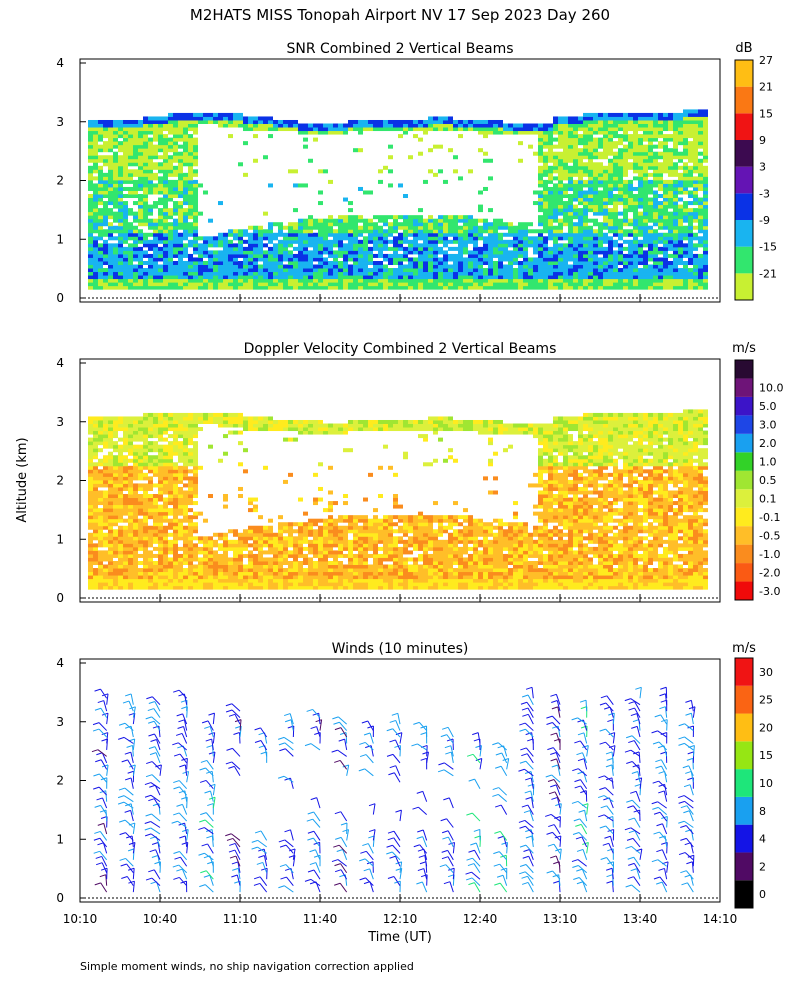 This screenshot has width=800, height=1005. Describe the element at coordinates (766, 60) in the screenshot. I see `colorbar-label: 27` at that location.